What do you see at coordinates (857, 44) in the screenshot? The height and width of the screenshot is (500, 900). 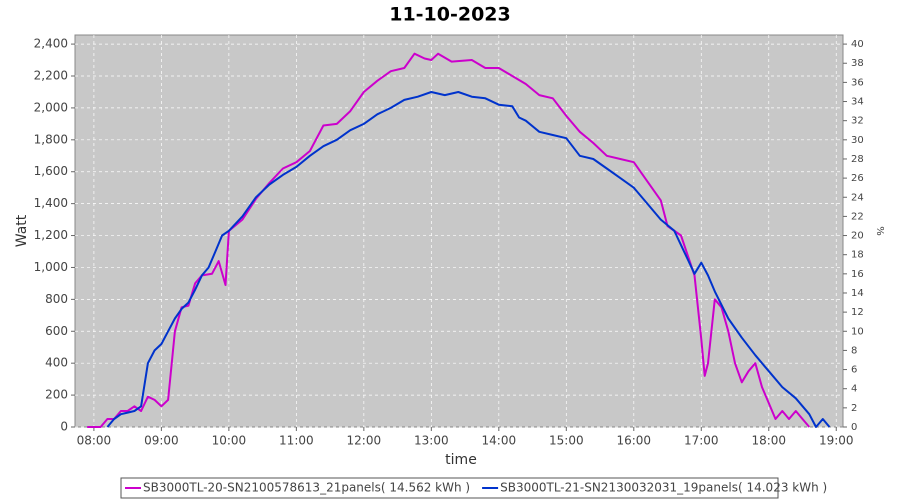 I see `y2-tick-label: 40` at bounding box center [857, 44].